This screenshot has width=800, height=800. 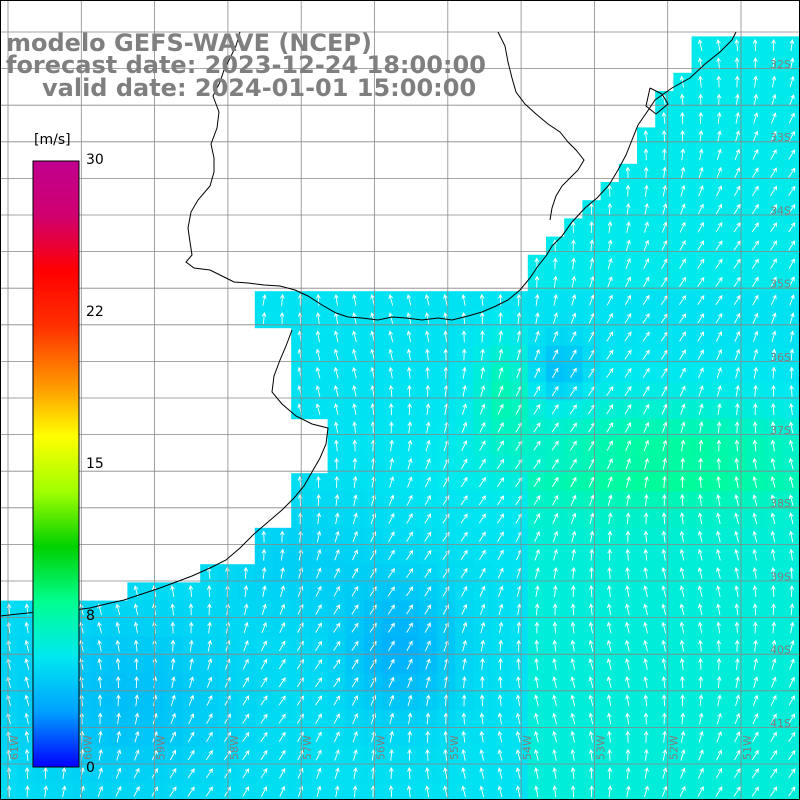 What do you see at coordinates (95, 464) in the screenshot?
I see `colorbar-tick-15: 15` at bounding box center [95, 464].